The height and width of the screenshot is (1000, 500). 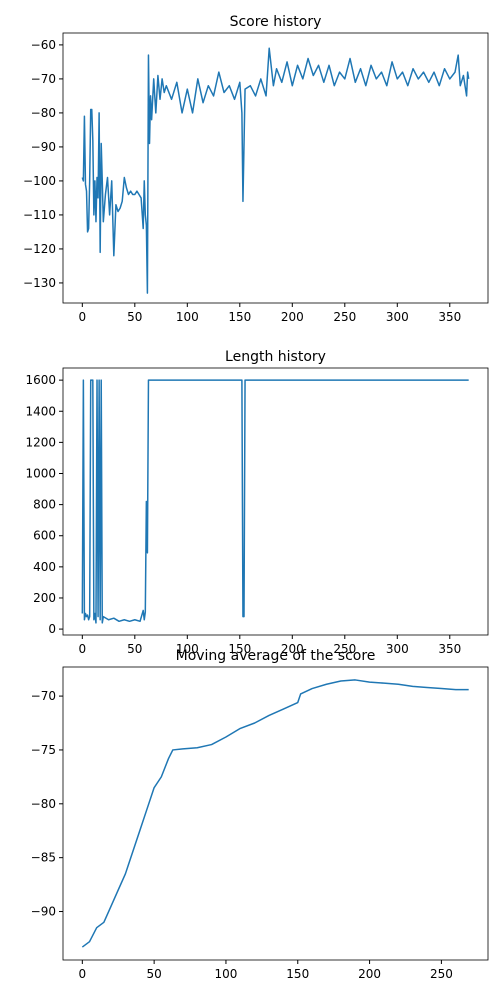 What do you see at coordinates (276, 22) in the screenshot?
I see `chart-title: Score history` at bounding box center [276, 22].